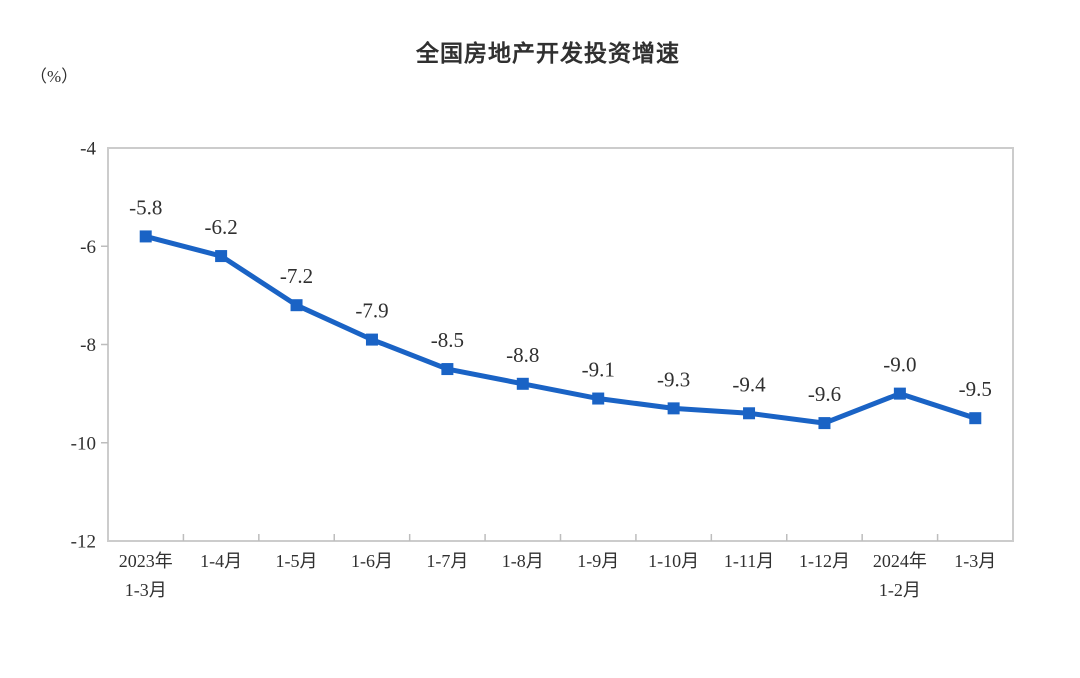 The height and width of the screenshot is (678, 1080). I want to click on y-axis-tick-label: -4, so click(88, 149).